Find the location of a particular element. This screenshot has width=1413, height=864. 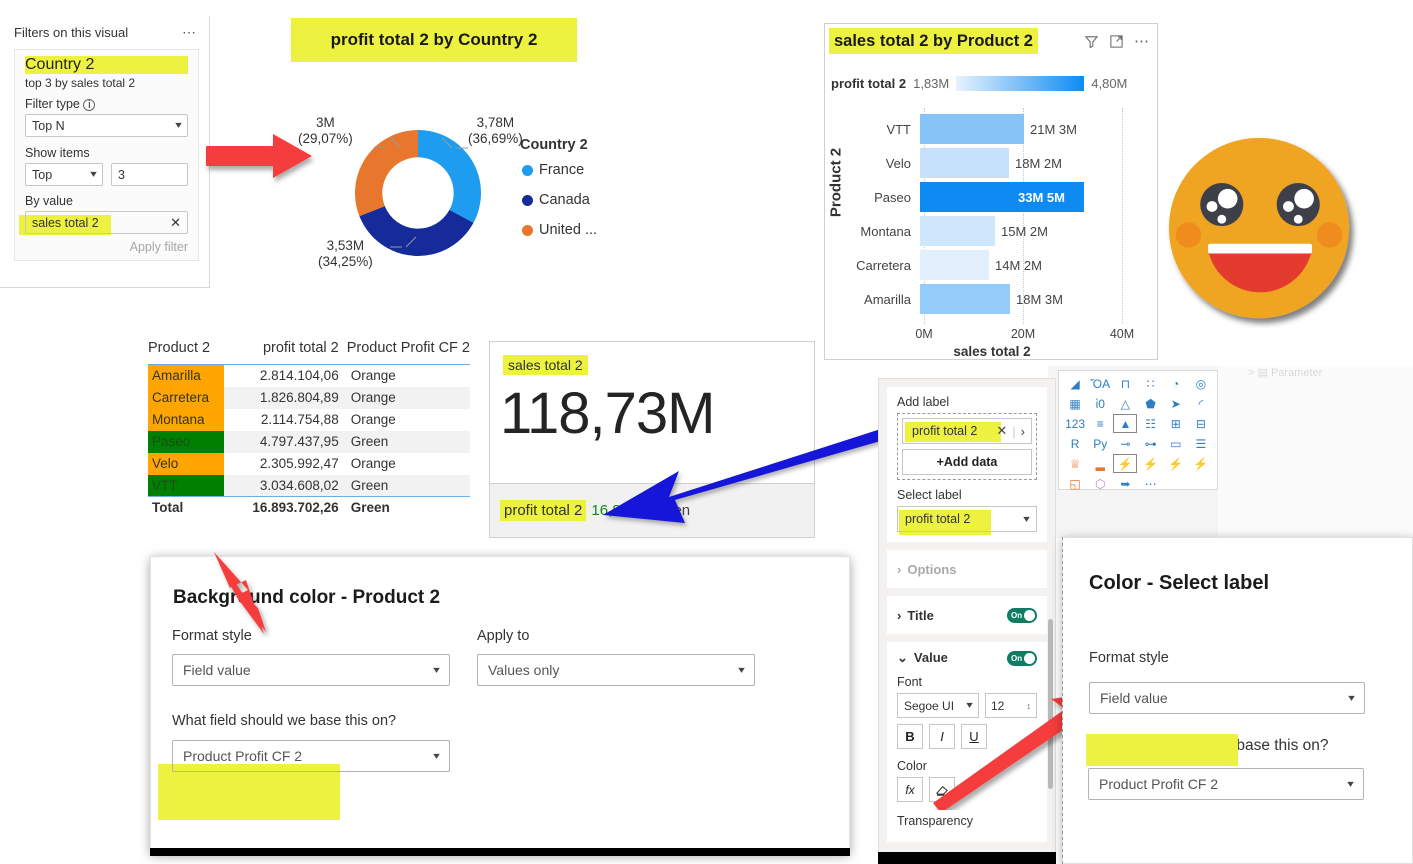

bar-row-paseo: Paseo 33M 5M is located at coordinates (992, 197).